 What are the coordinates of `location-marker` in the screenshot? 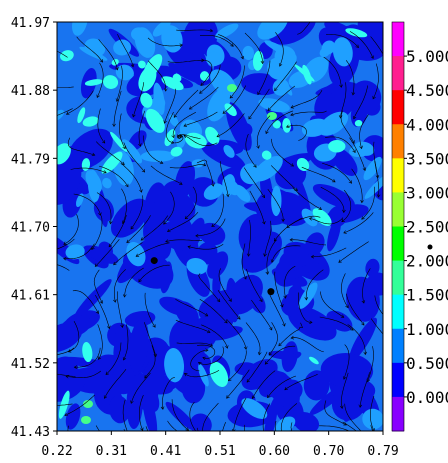 It's located at (154, 261).